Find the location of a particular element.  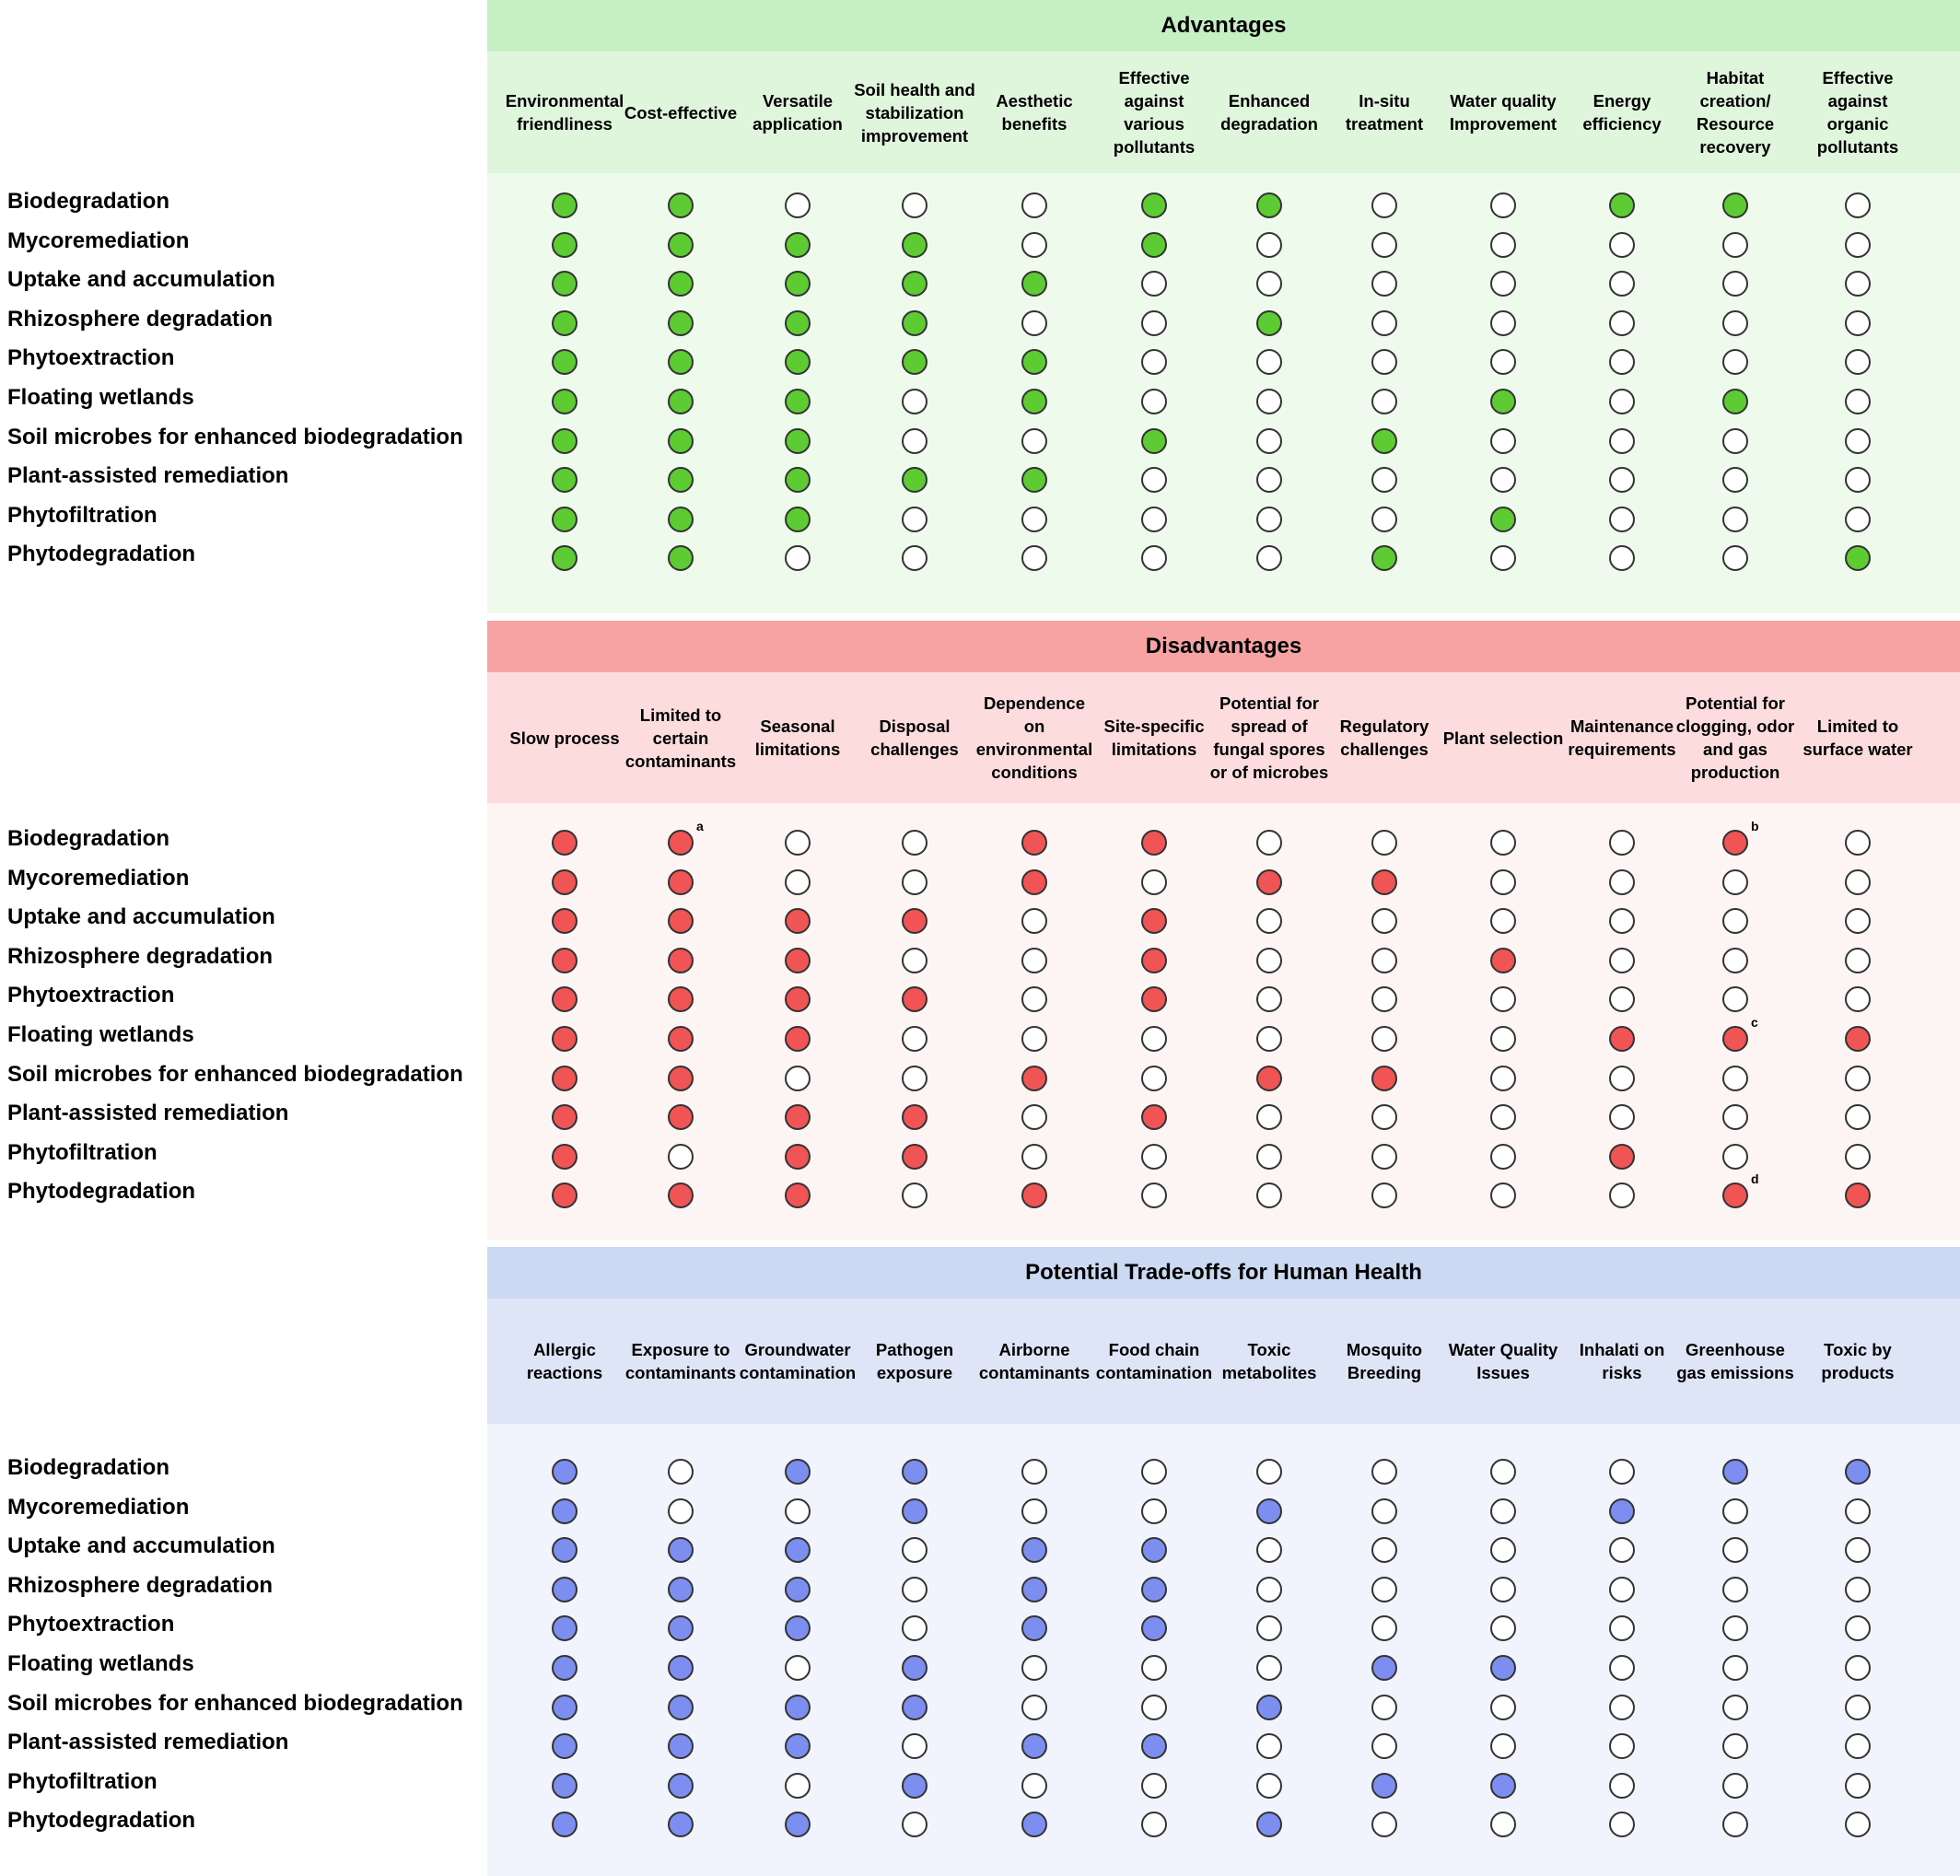

tradeoffs-column-header: Groundwater contamination is located at coordinates (798, 1361).